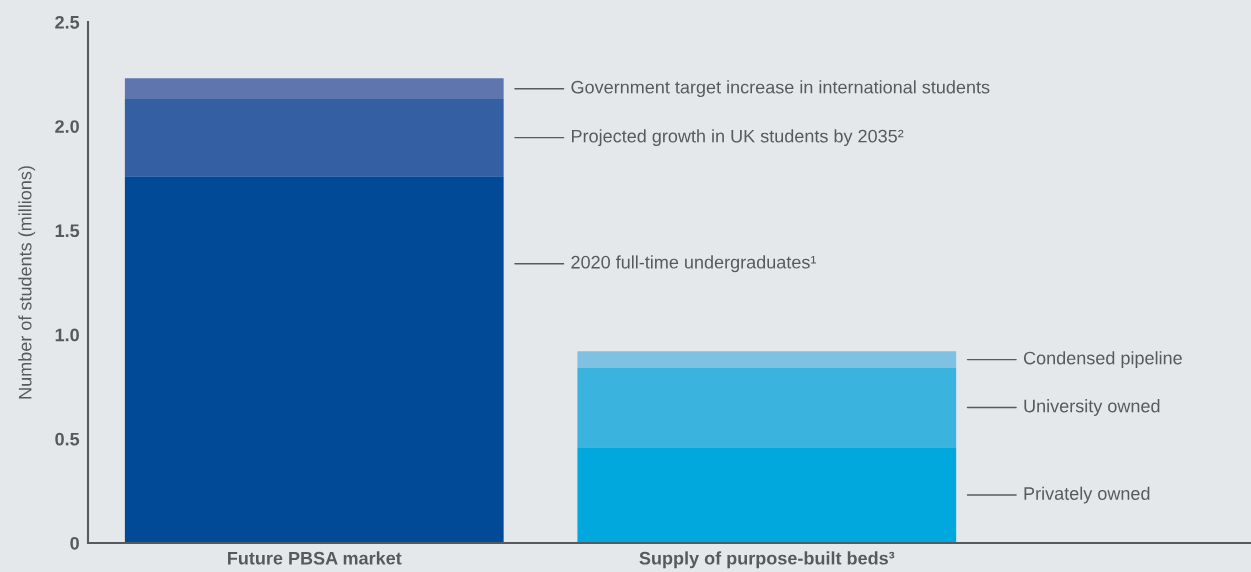  What do you see at coordinates (694, 264) in the screenshot?
I see `text: 2020 full-time undergraduates¹` at bounding box center [694, 264].